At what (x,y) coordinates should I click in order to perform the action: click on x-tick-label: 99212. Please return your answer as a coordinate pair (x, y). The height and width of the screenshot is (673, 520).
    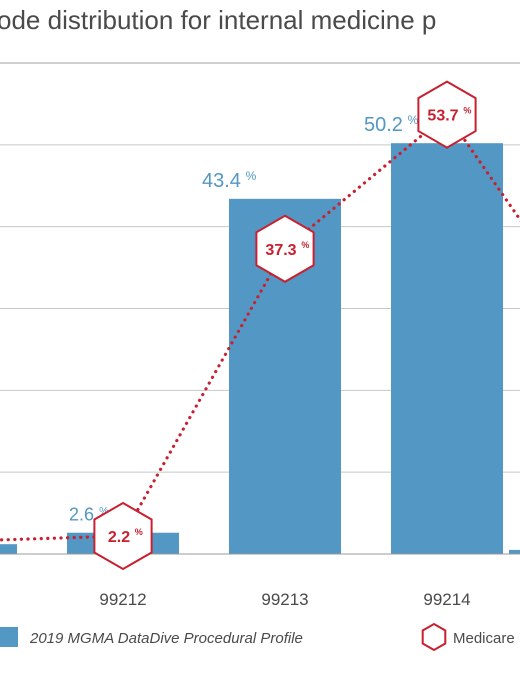
    Looking at the image, I should click on (122, 599).